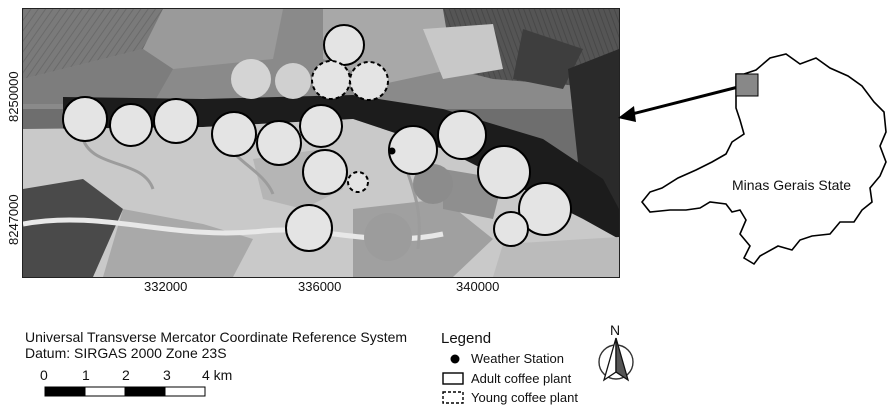 This screenshot has width=891, height=408. I want to click on minas-gerais-inset-map, so click(763, 159).